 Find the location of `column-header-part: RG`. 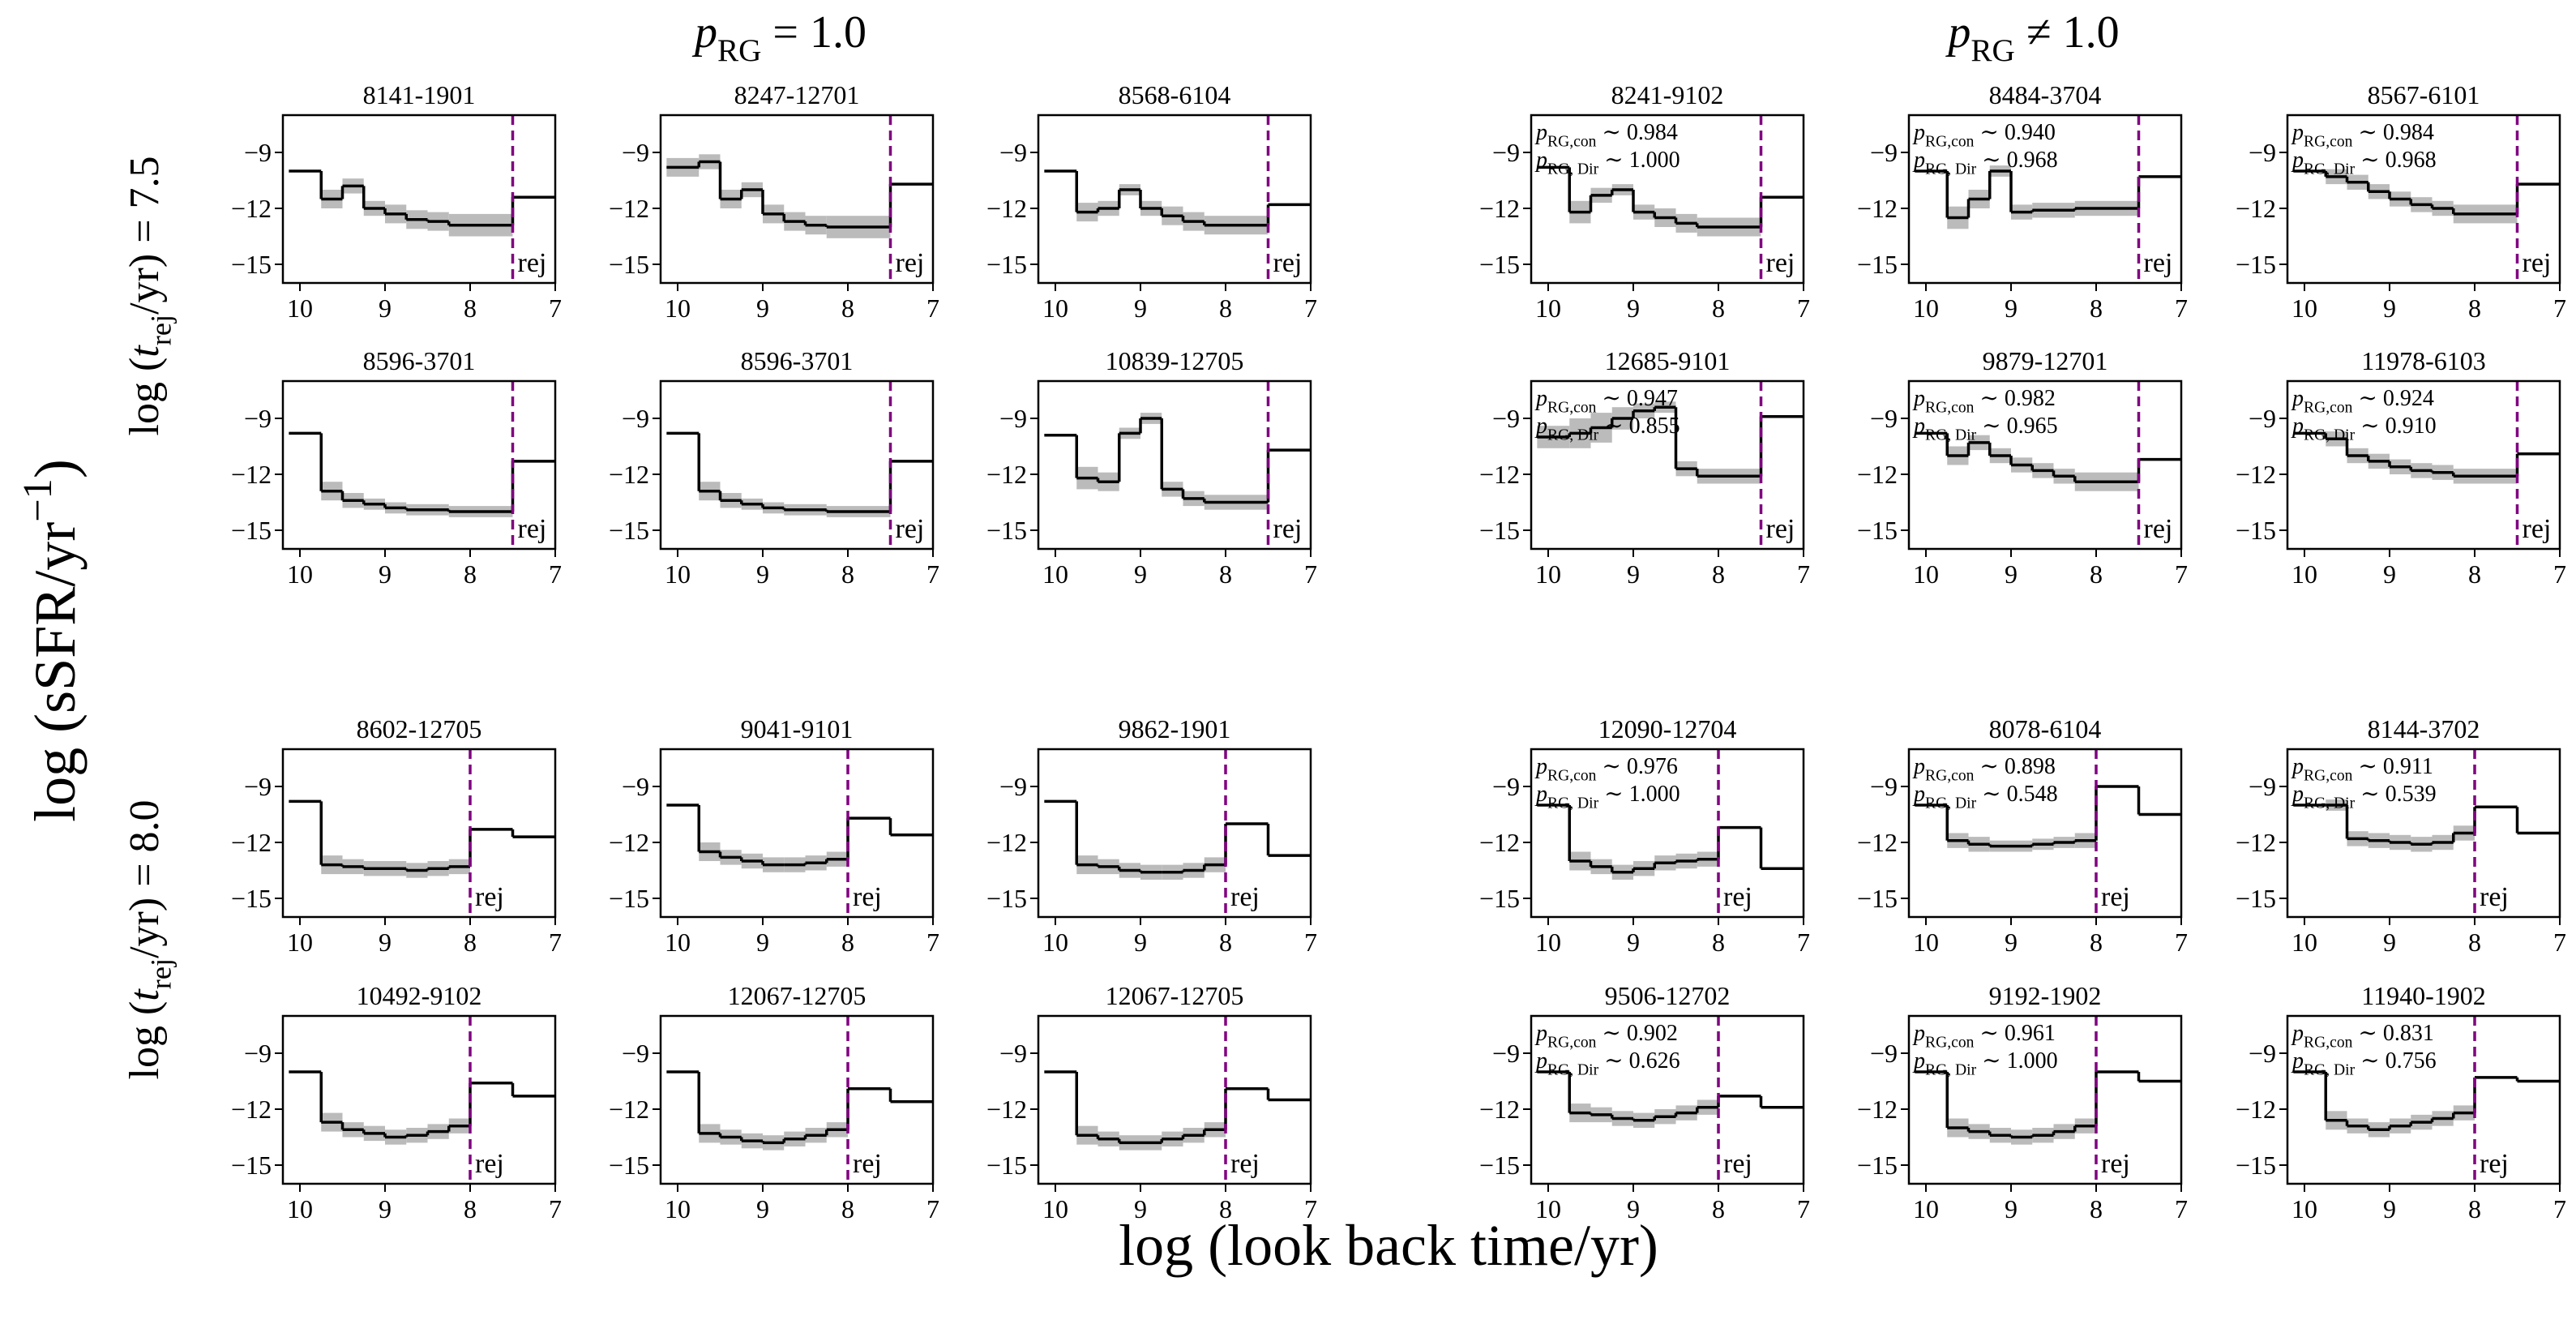

column-header-part: RG is located at coordinates (1993, 50).